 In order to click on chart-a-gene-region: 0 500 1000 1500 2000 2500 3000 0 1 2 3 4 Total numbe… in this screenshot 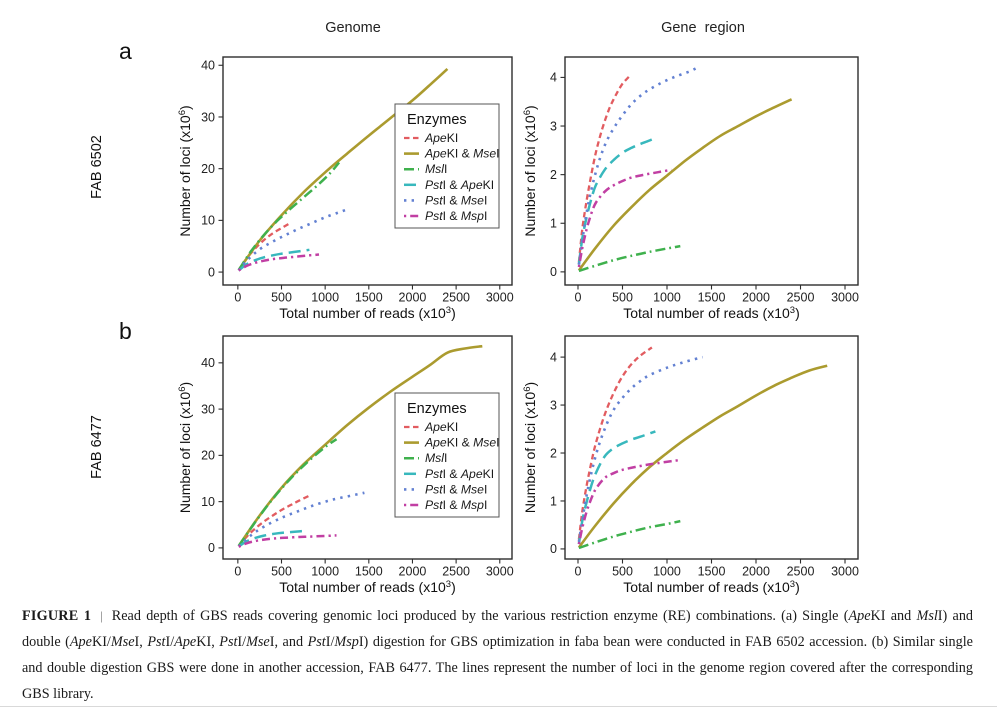, I will do `click(690, 188)`.